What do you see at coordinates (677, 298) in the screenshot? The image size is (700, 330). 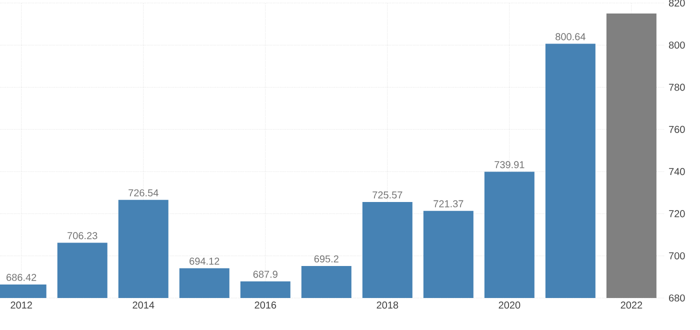 I see `y-tick-label: 680` at bounding box center [677, 298].